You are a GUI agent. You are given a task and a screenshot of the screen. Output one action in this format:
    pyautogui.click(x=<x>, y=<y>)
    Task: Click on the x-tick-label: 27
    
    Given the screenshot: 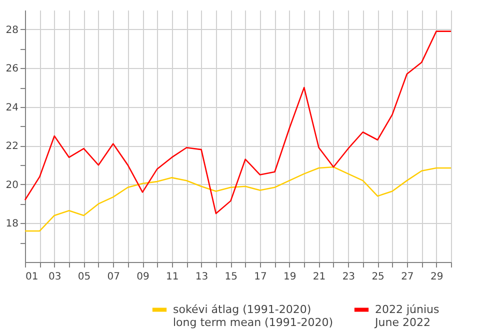 What is the action you would take?
    pyautogui.click(x=407, y=277)
    